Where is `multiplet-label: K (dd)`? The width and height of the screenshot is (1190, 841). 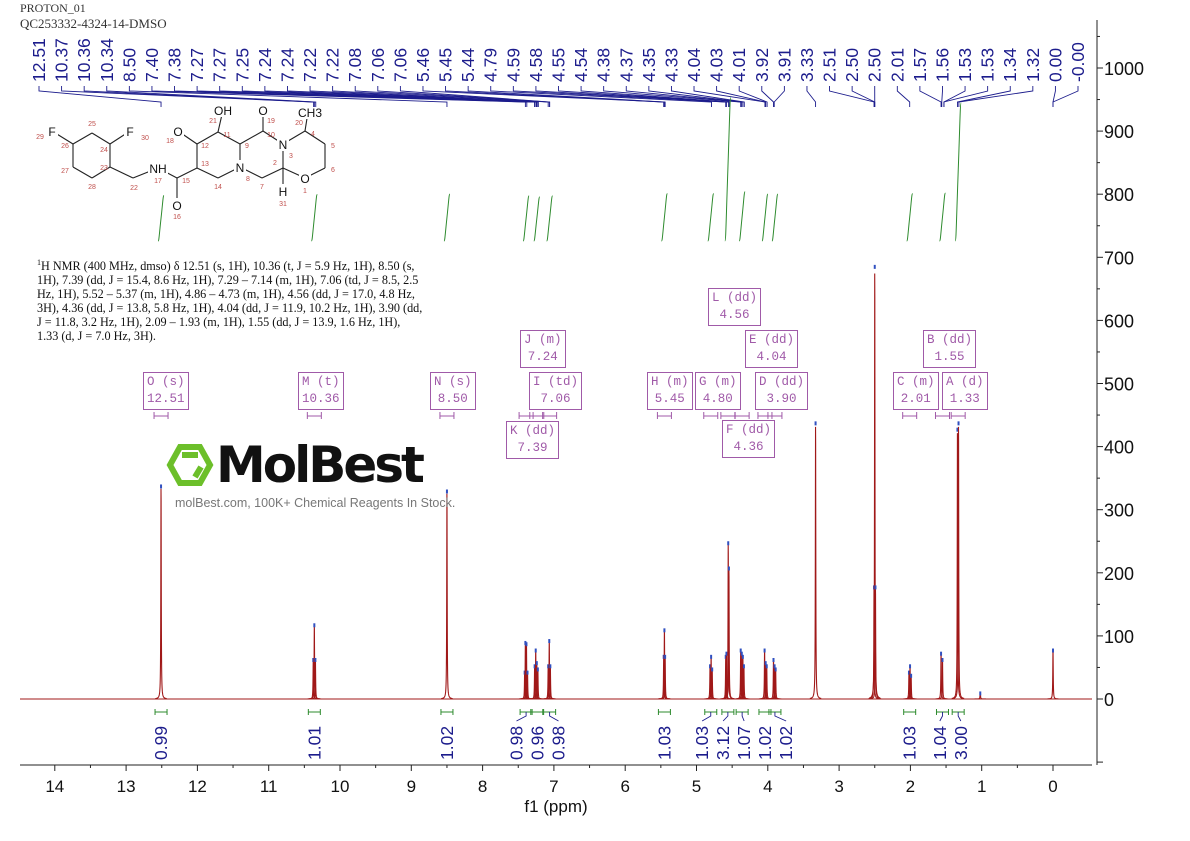
multiplet-label: K (dd) is located at coordinates (533, 431).